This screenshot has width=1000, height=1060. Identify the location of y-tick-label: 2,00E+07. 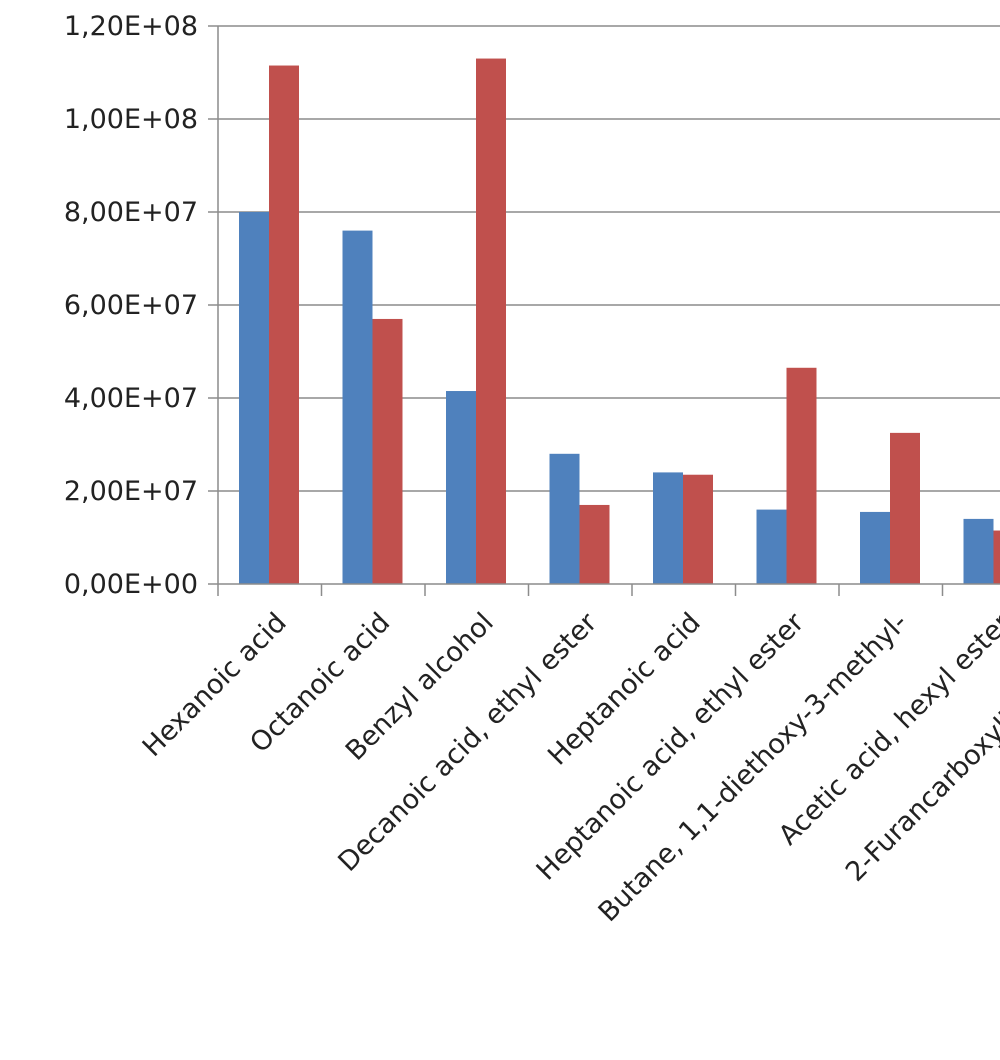
(131, 491).